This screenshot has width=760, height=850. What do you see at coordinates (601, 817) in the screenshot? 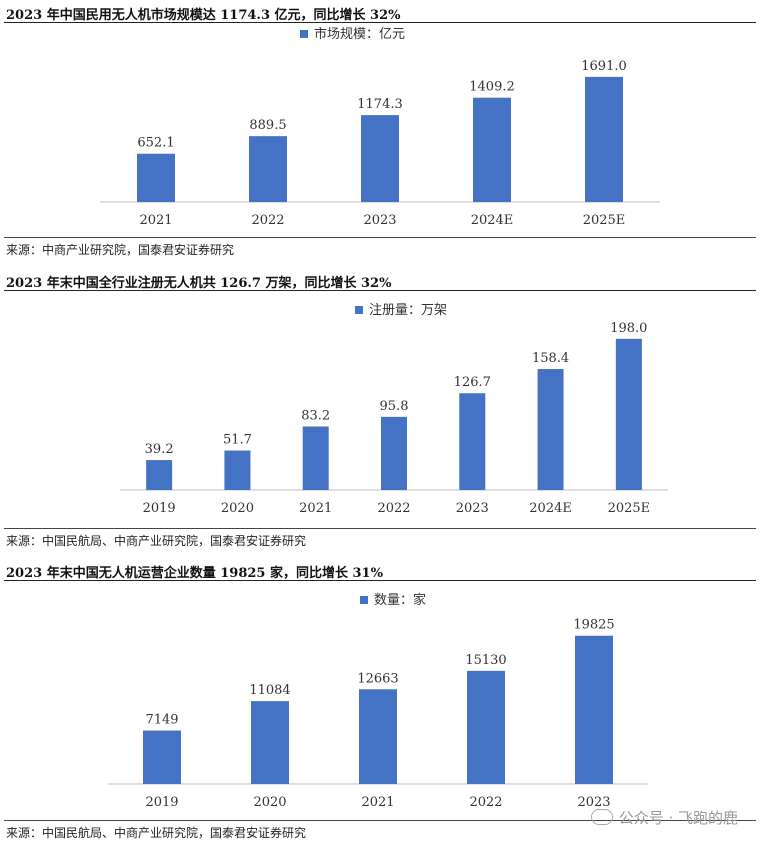
I see `wechat-icon` at bounding box center [601, 817].